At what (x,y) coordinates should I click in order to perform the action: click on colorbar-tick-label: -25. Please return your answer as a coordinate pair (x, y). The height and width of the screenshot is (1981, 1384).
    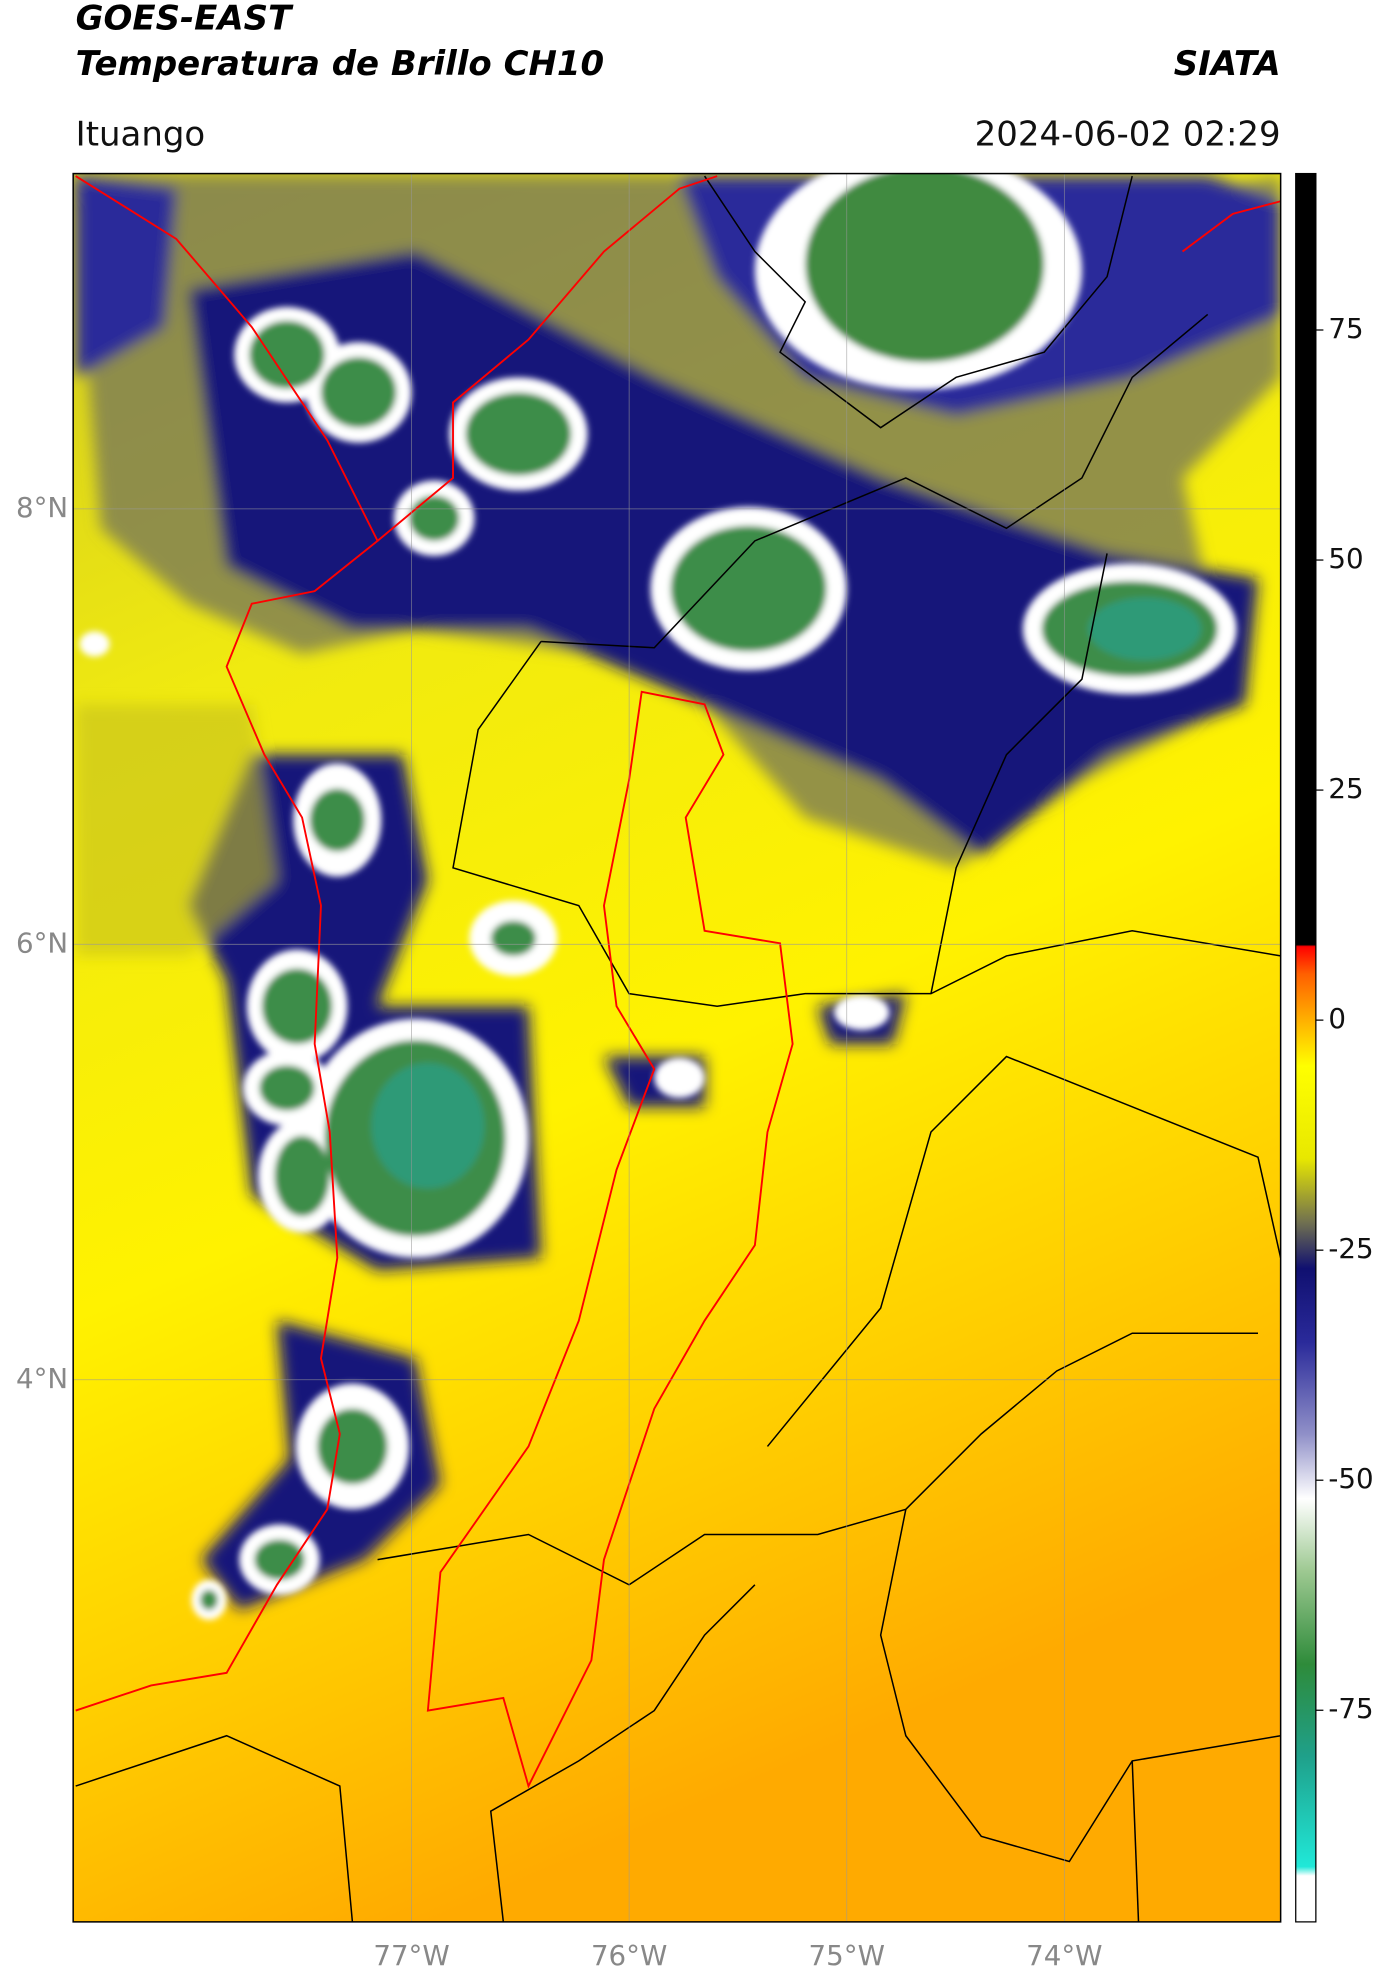
    Looking at the image, I should click on (1350, 1248).